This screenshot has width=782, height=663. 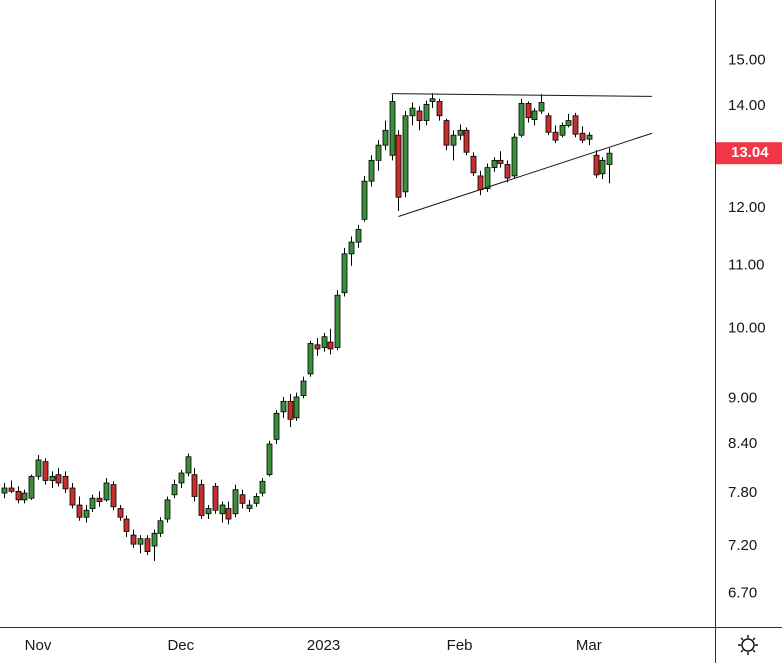 What do you see at coordinates (522, 95) in the screenshot?
I see `trend-line` at bounding box center [522, 95].